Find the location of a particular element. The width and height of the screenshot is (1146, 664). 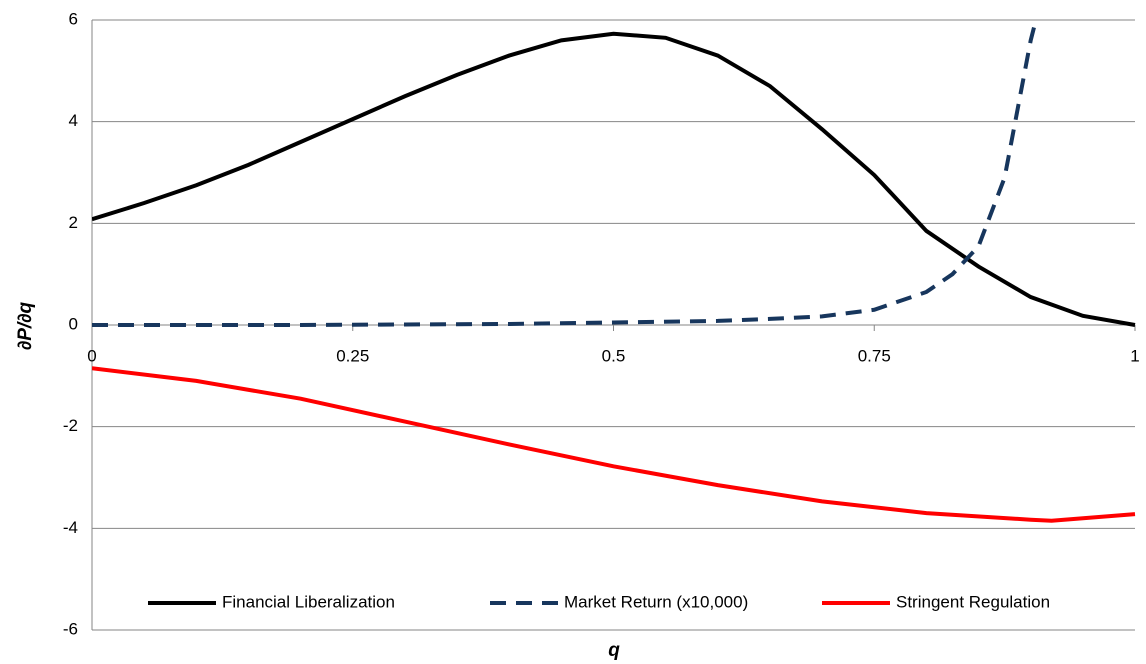

y-tick-label: -4 is located at coordinates (70, 527).